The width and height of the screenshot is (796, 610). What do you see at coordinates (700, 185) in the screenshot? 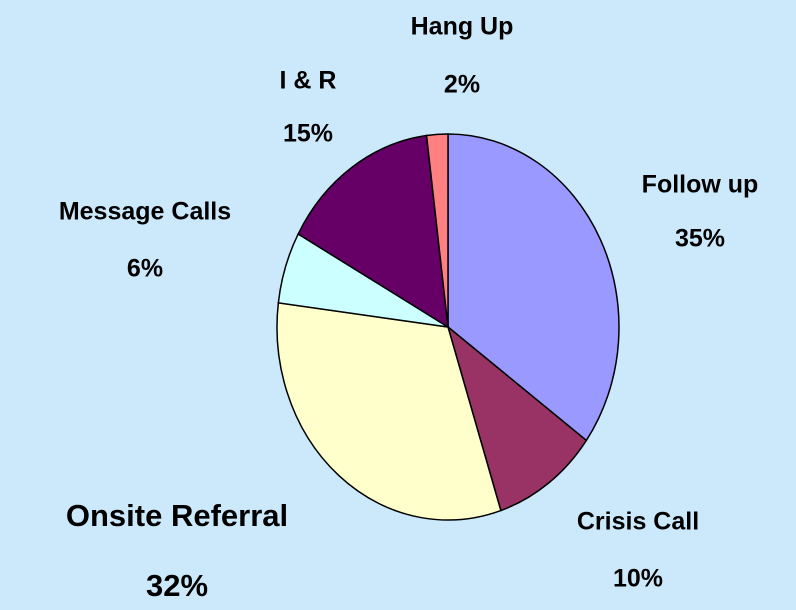
I see `slice-label: Follow up` at bounding box center [700, 185].